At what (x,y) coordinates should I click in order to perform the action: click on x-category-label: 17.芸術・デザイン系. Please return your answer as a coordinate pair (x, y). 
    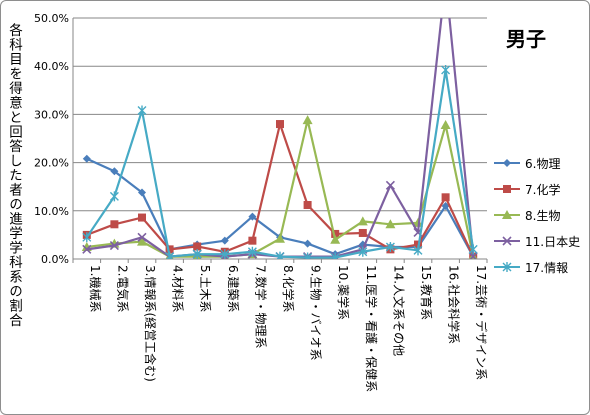
    Looking at the image, I should click on (481, 322).